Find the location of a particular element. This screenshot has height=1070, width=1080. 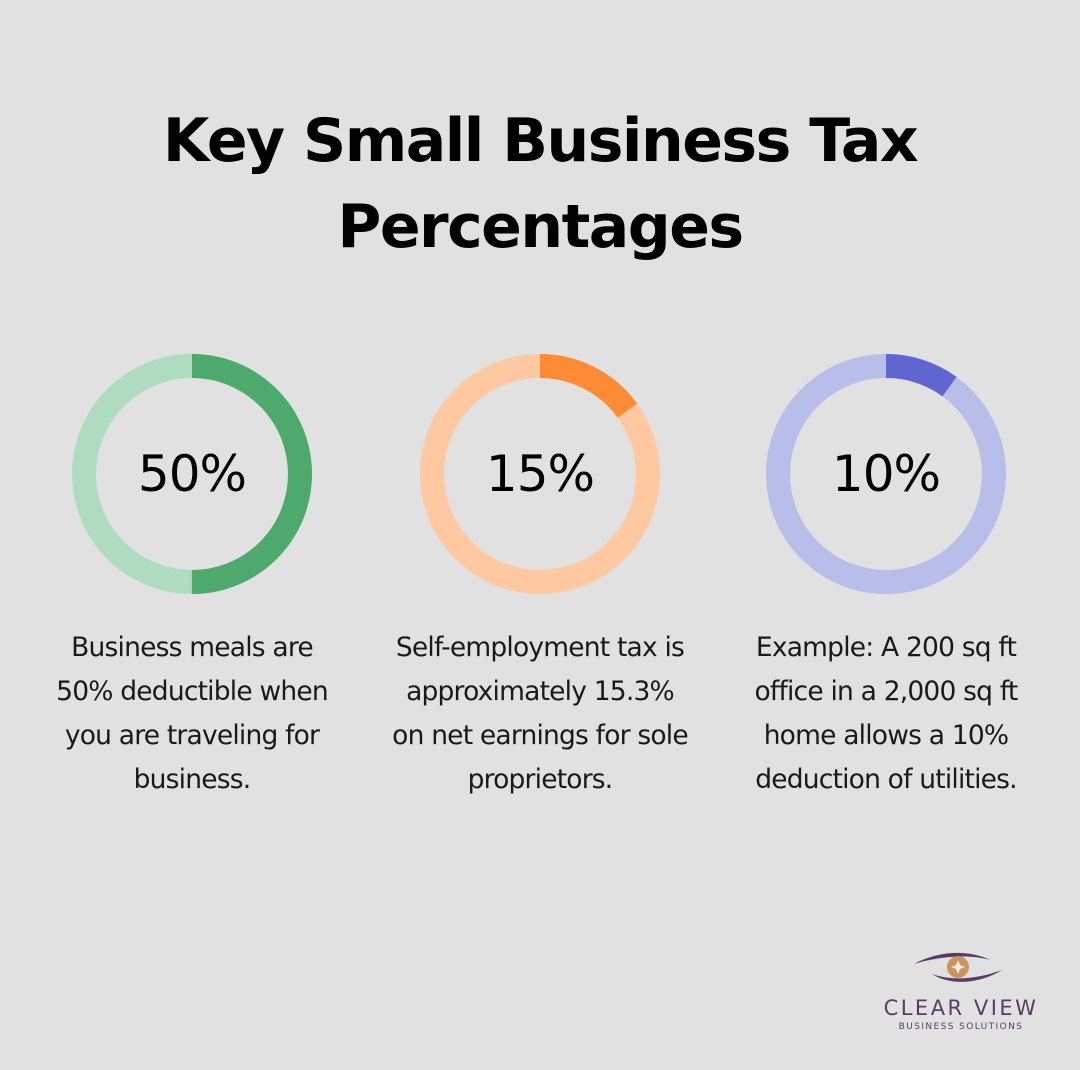

percent-value: 10% is located at coordinates (886, 474).